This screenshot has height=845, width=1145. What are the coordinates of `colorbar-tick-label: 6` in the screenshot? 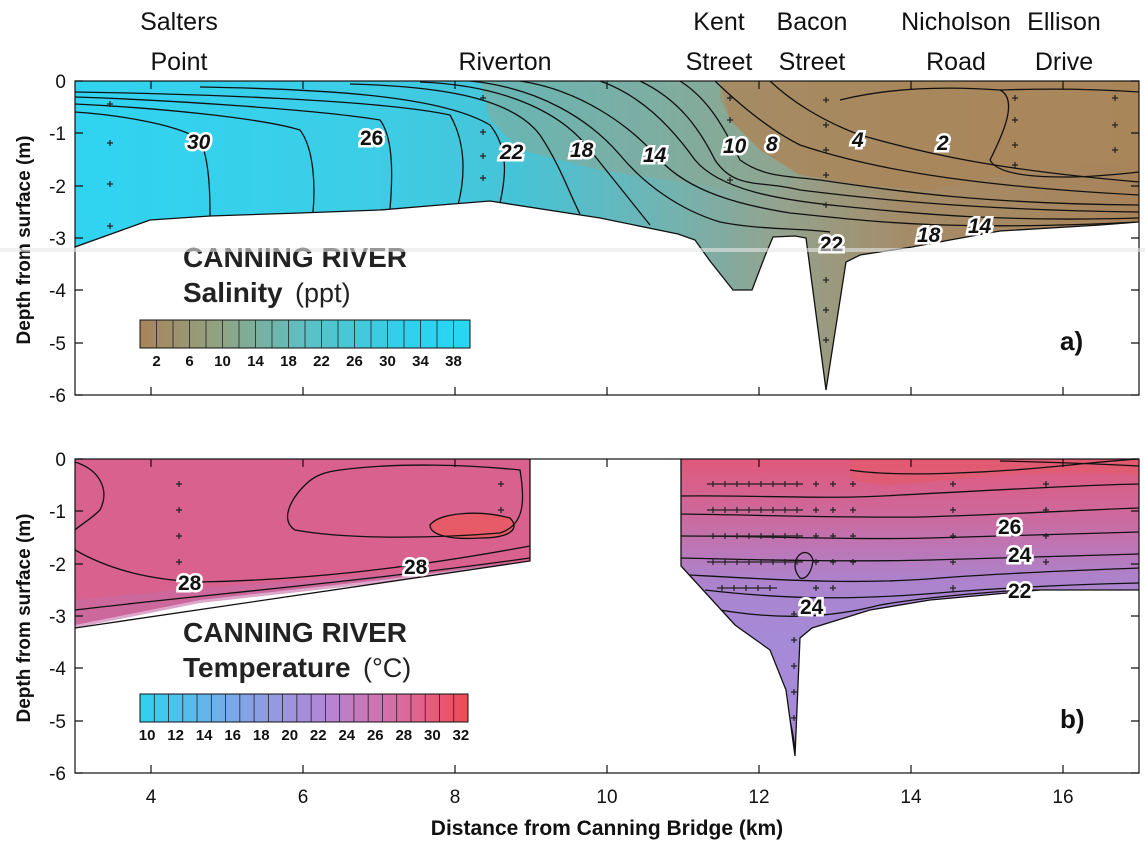 It's located at (189, 361).